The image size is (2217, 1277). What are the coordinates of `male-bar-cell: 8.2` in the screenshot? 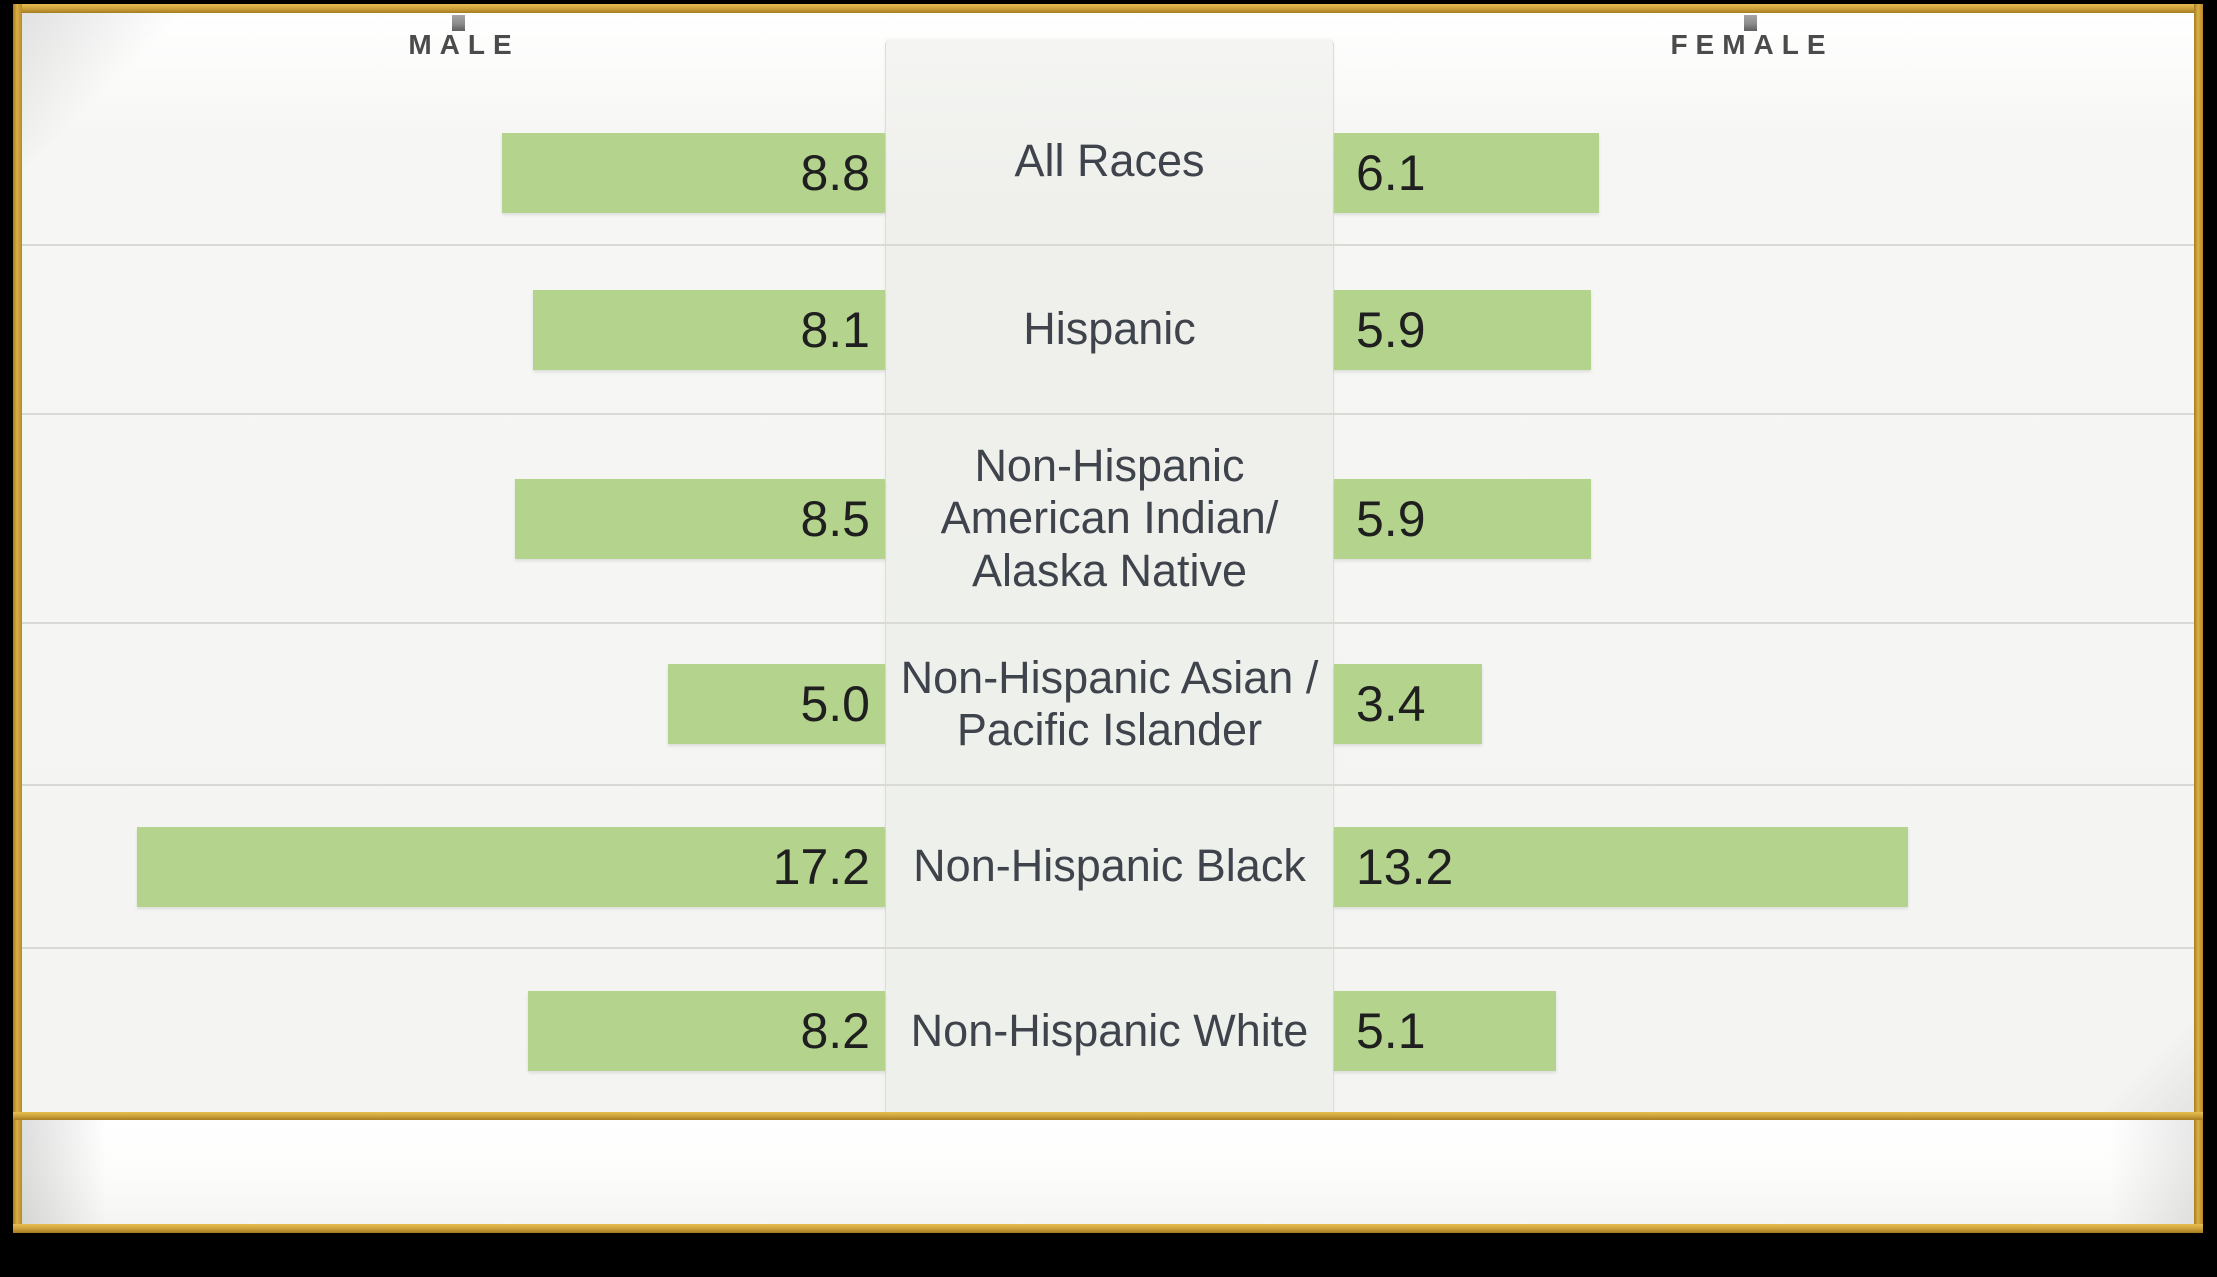 It's located at (453, 1030).